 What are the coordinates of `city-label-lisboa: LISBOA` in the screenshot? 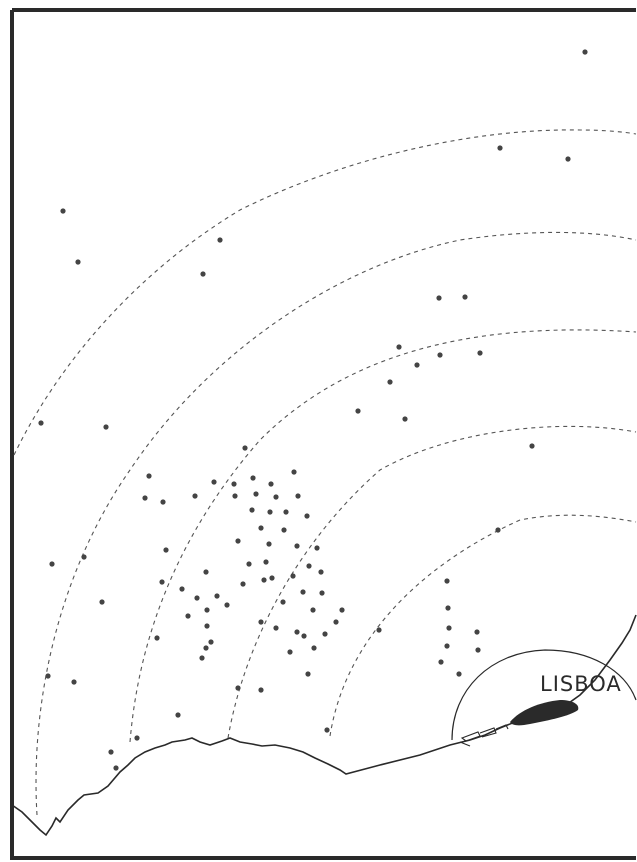 It's located at (581, 684).